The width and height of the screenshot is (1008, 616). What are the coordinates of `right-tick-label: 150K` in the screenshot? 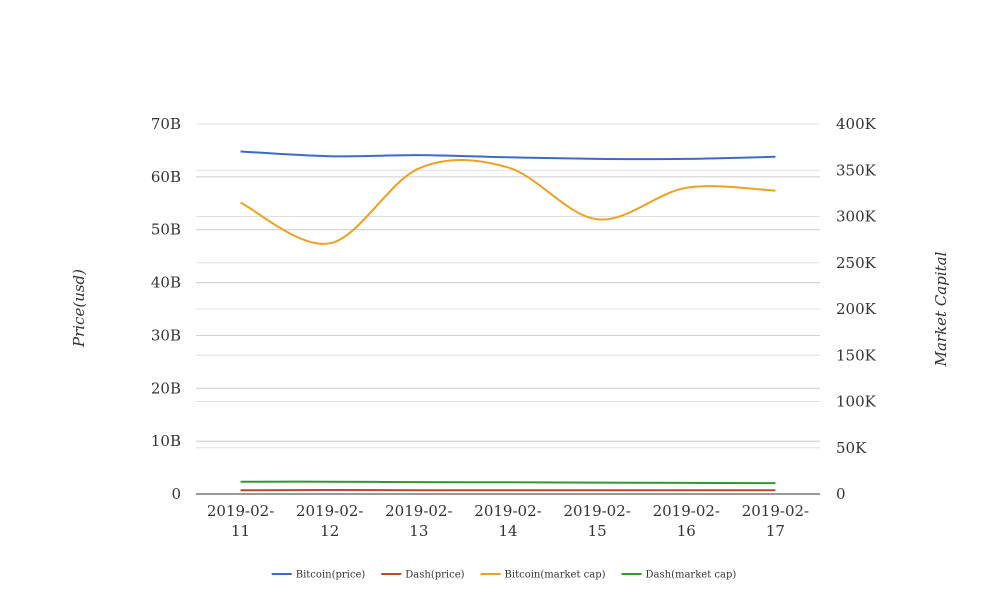 It's located at (856, 355).